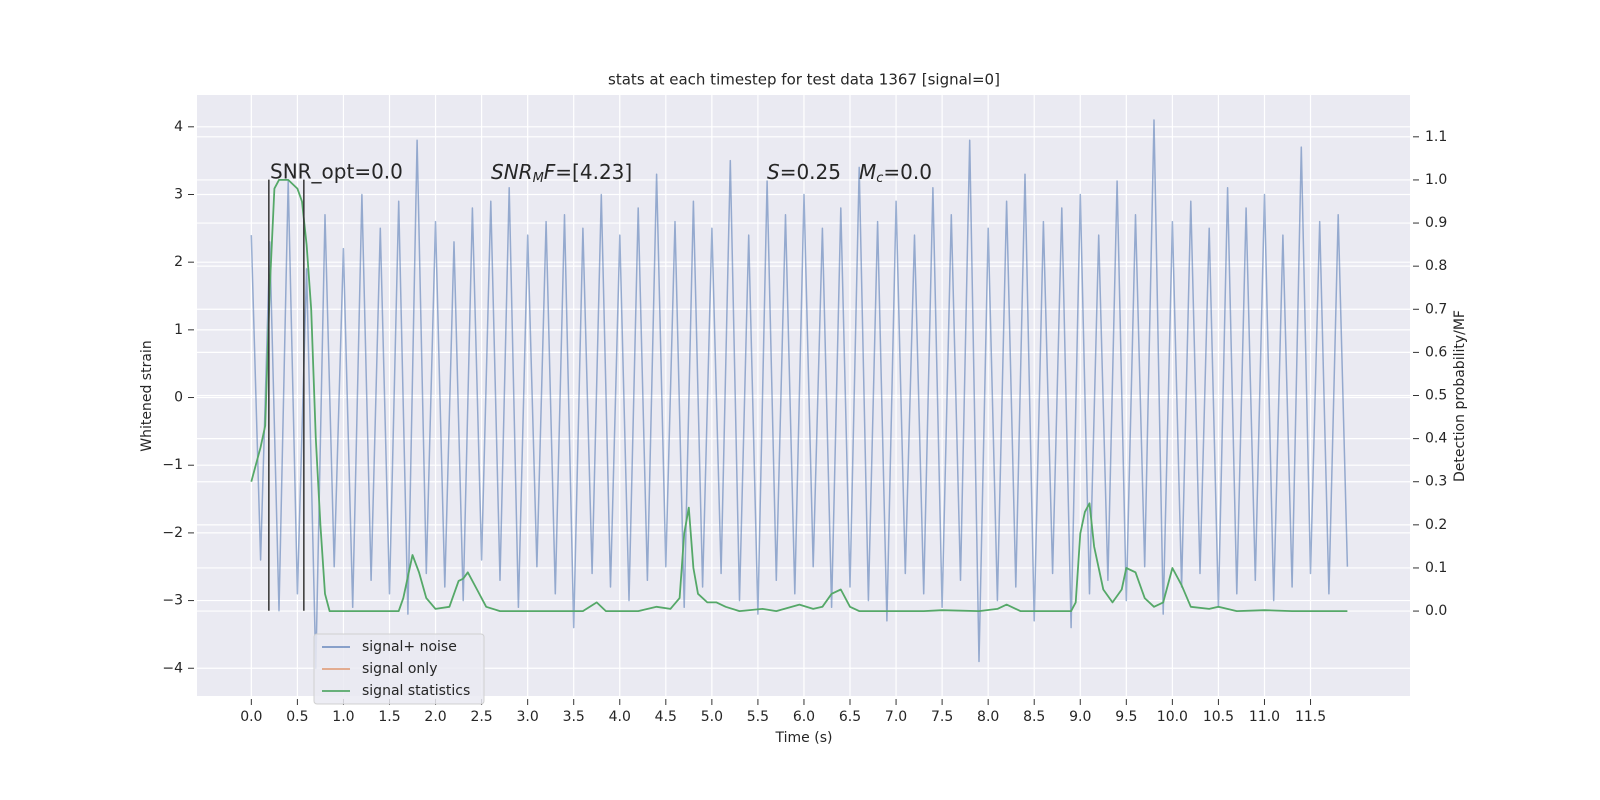 The height and width of the screenshot is (800, 1600). What do you see at coordinates (409, 647) in the screenshot?
I see `legend-label: signal+ noise` at bounding box center [409, 647].